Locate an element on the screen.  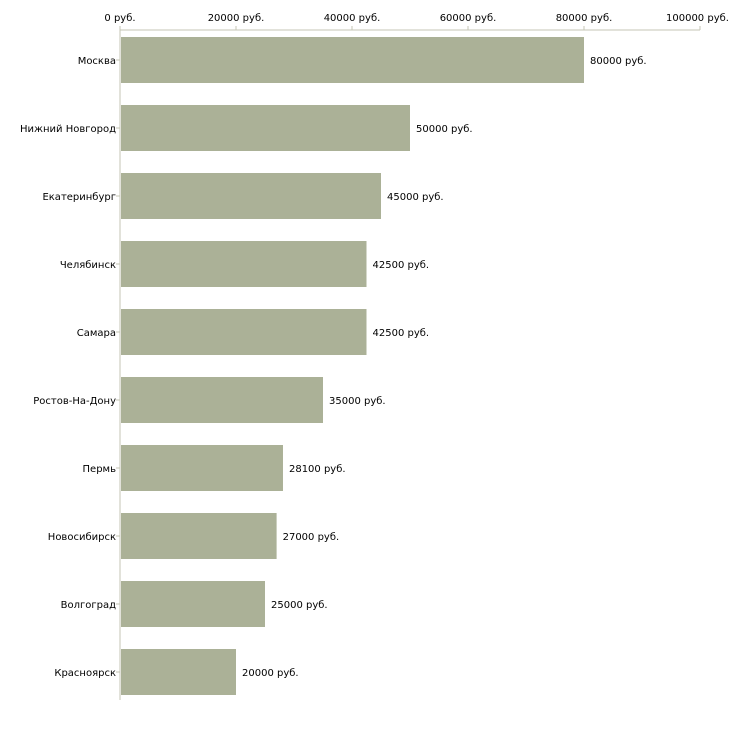
category-label: Екатеринбург is located at coordinates (79, 197).